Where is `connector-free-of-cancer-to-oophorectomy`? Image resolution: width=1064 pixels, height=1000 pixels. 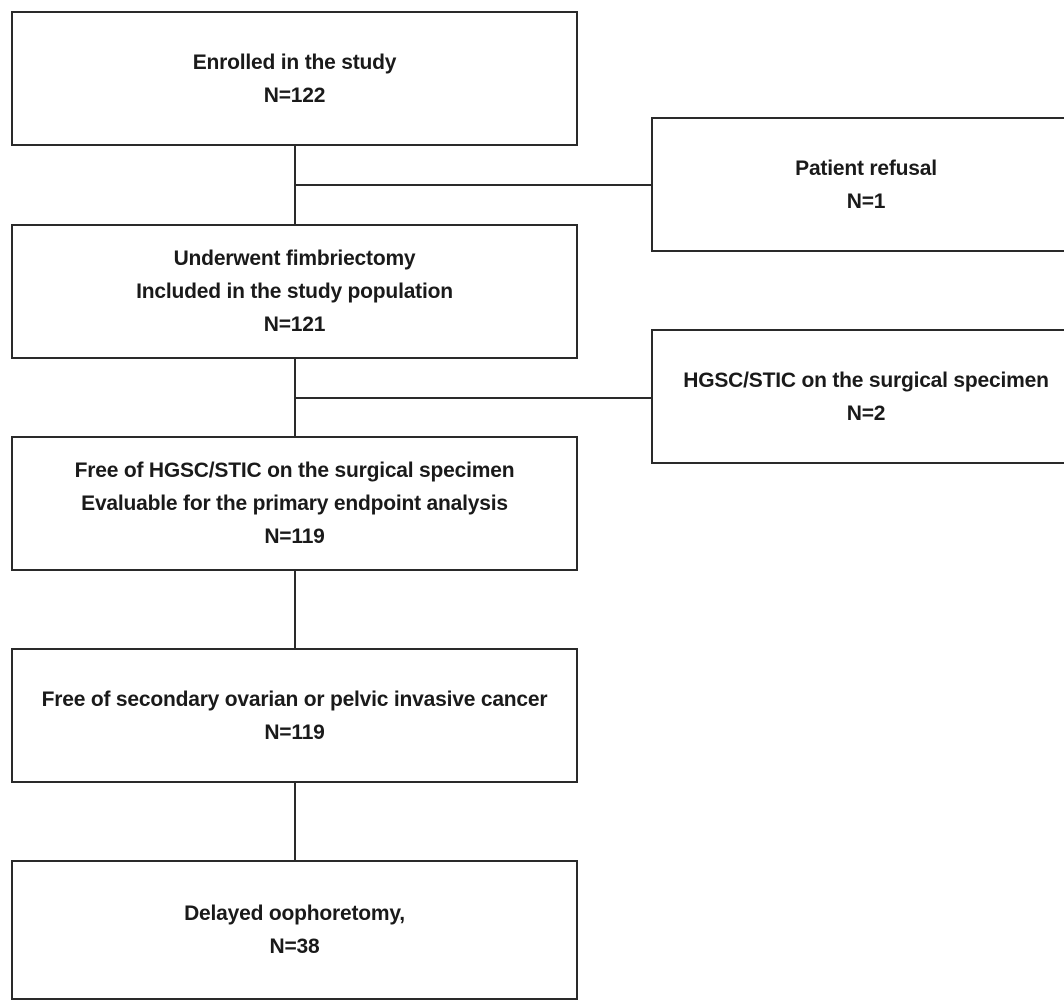 connector-free-of-cancer-to-oophorectomy is located at coordinates (295, 821).